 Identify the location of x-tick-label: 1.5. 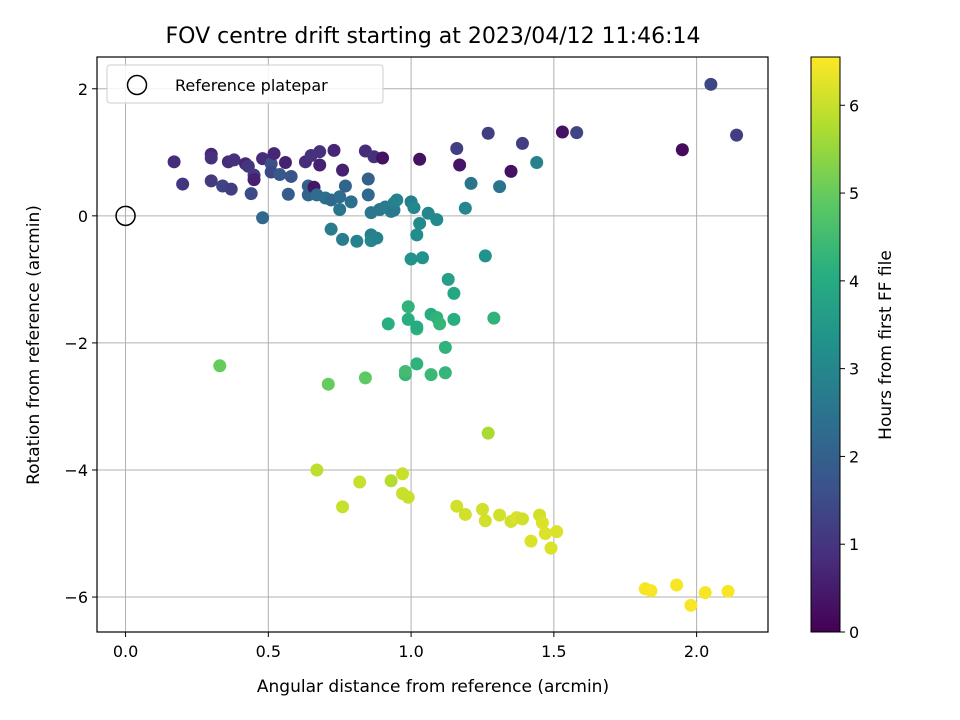
(553, 651).